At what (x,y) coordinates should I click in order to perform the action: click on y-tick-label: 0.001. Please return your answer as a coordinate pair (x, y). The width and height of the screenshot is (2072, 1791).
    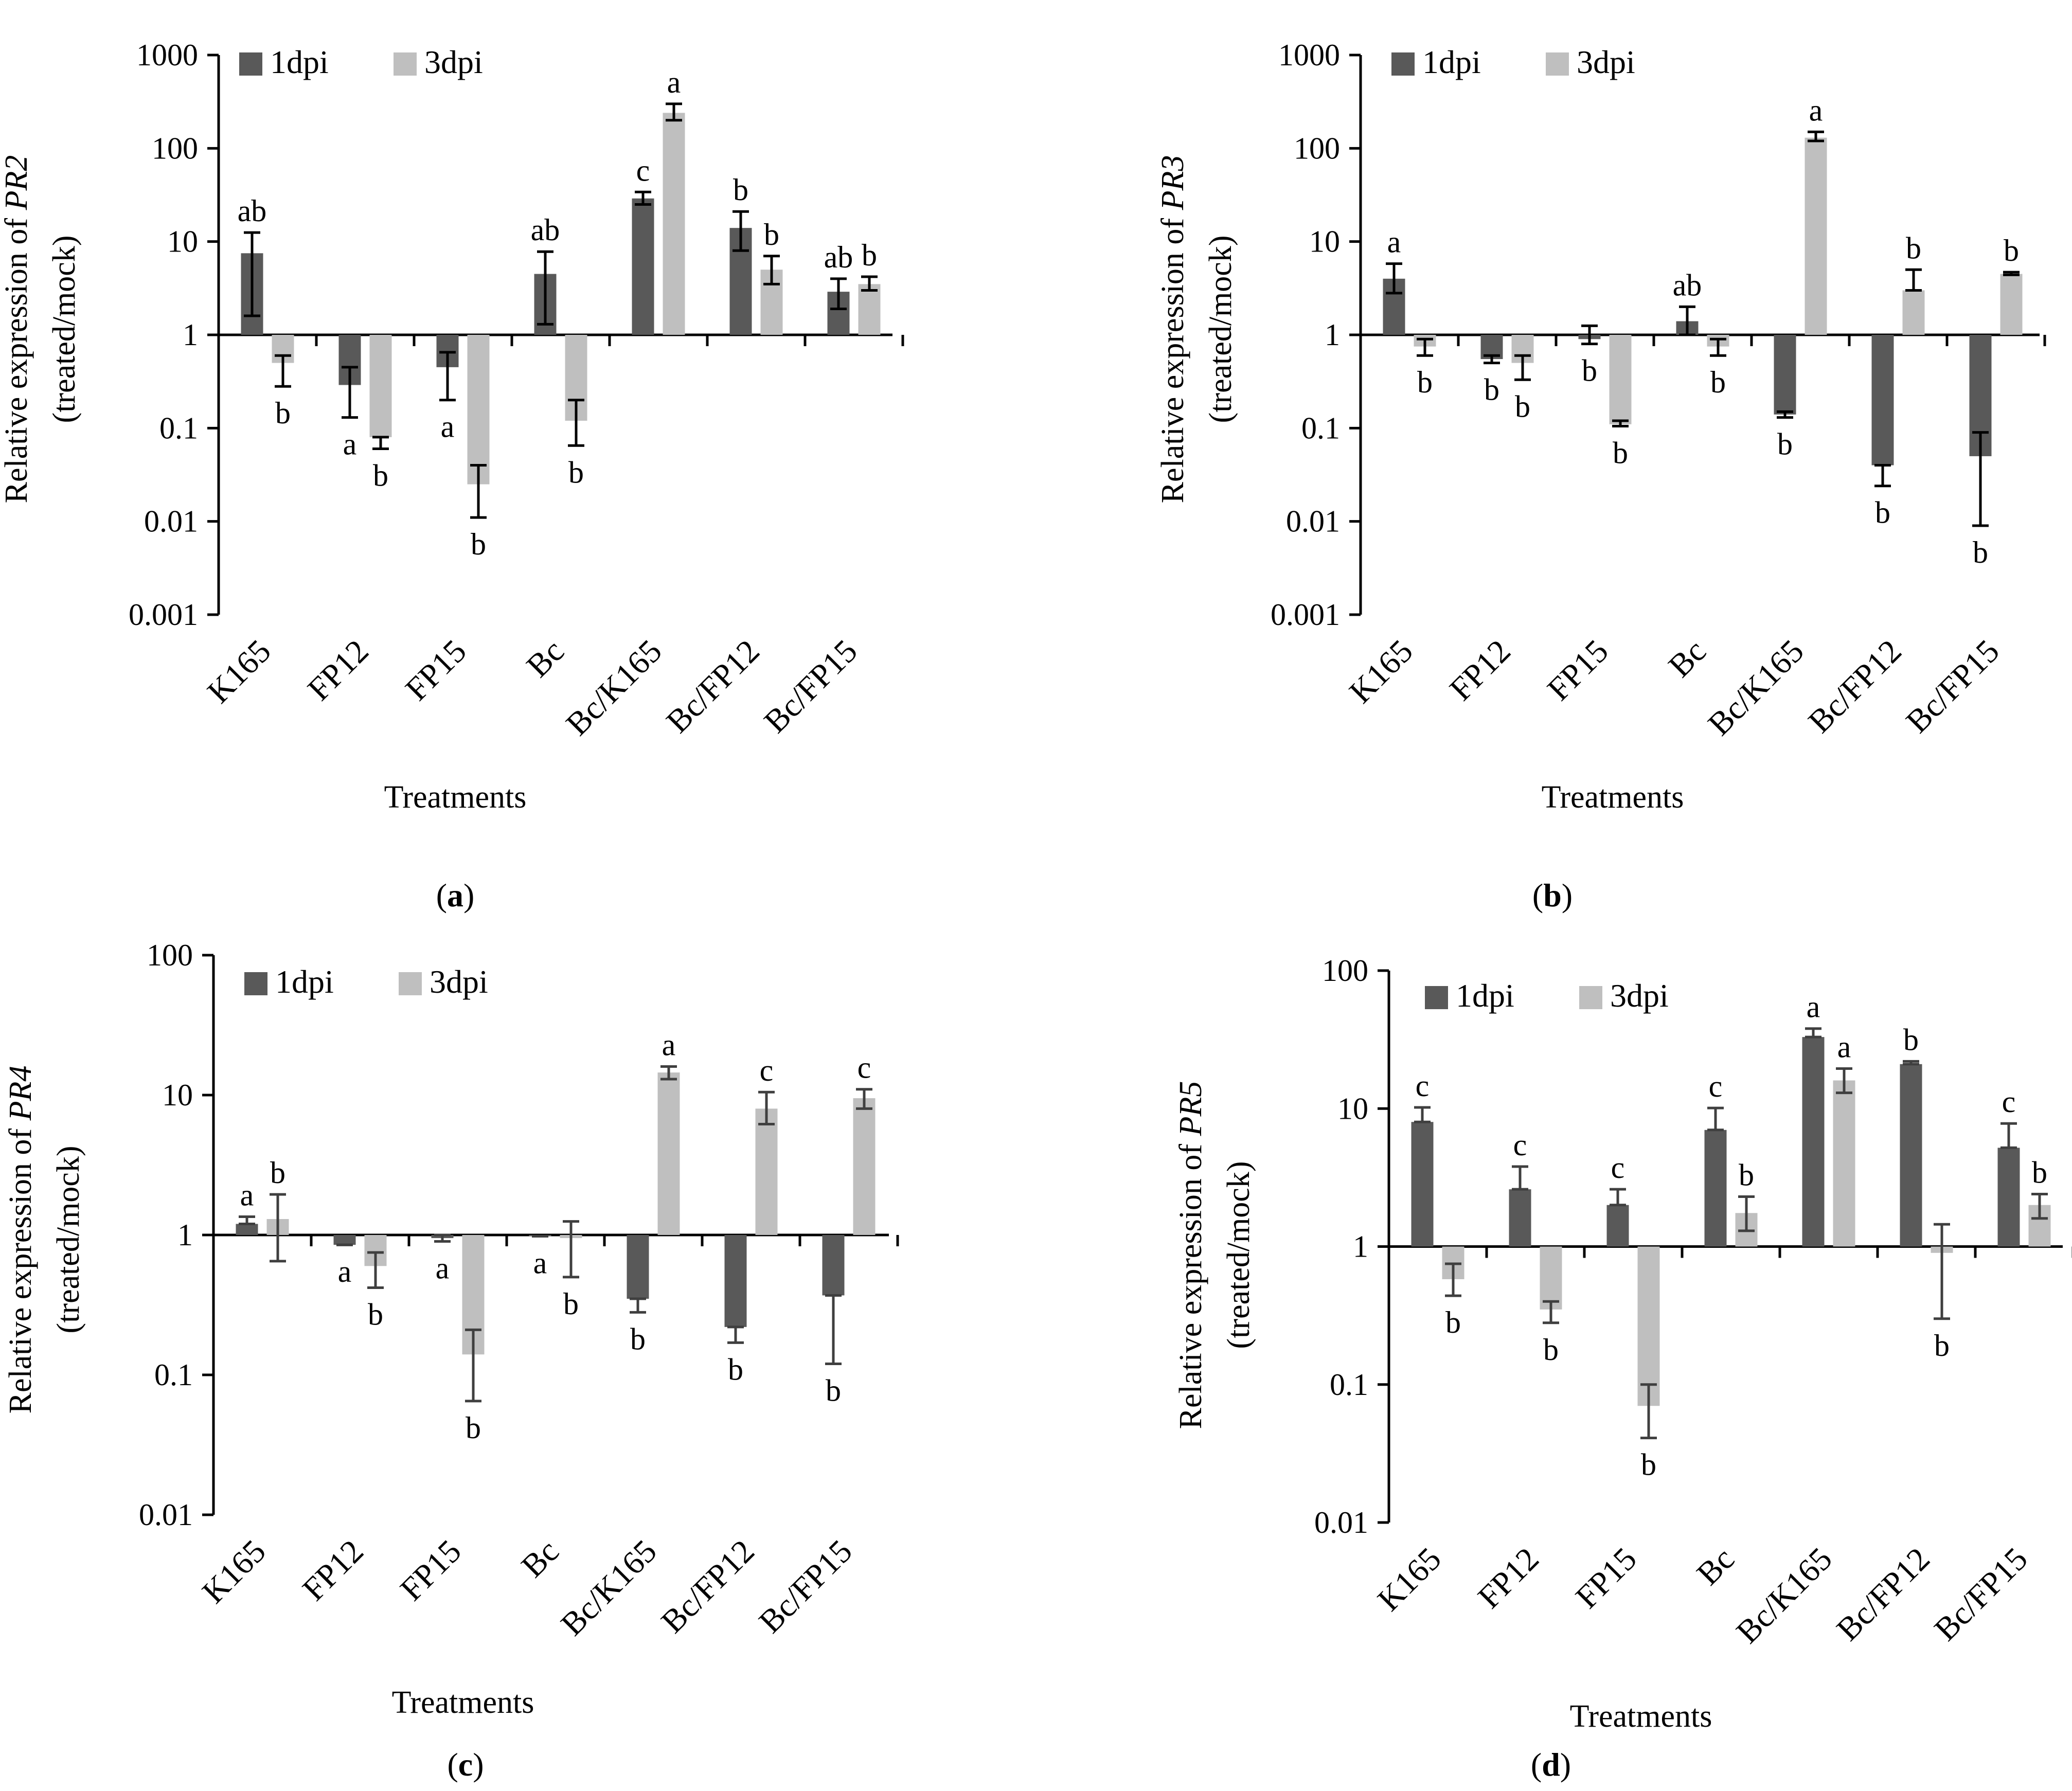
    Looking at the image, I should click on (1305, 615).